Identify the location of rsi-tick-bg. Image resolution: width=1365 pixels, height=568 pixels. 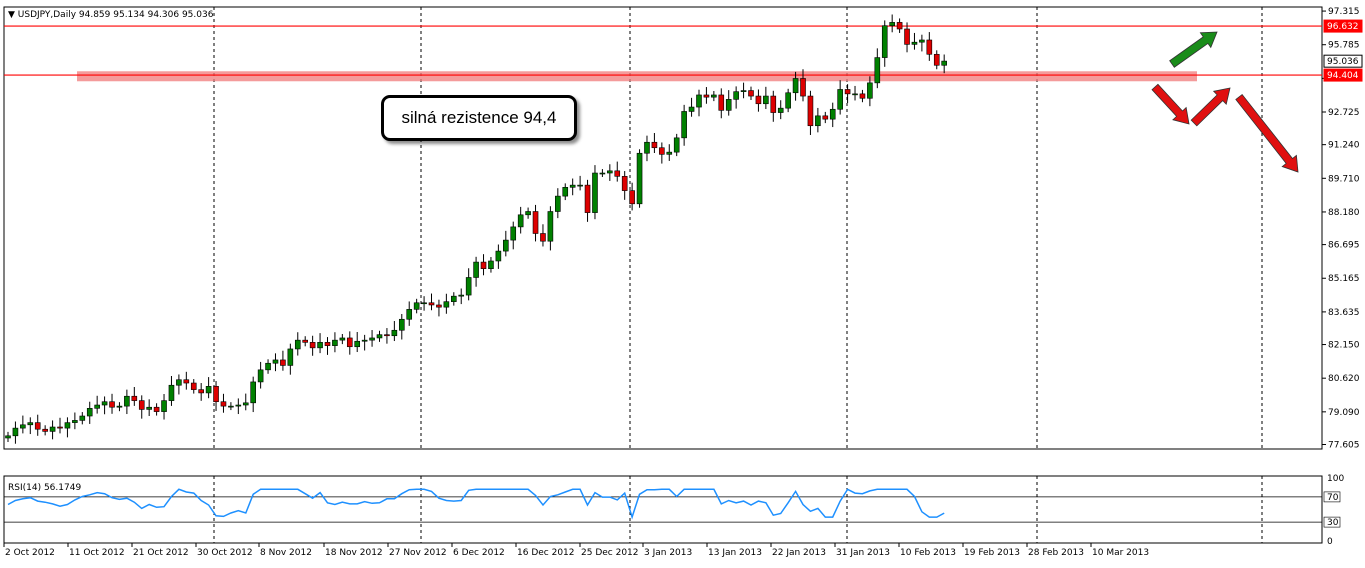
(1332, 522).